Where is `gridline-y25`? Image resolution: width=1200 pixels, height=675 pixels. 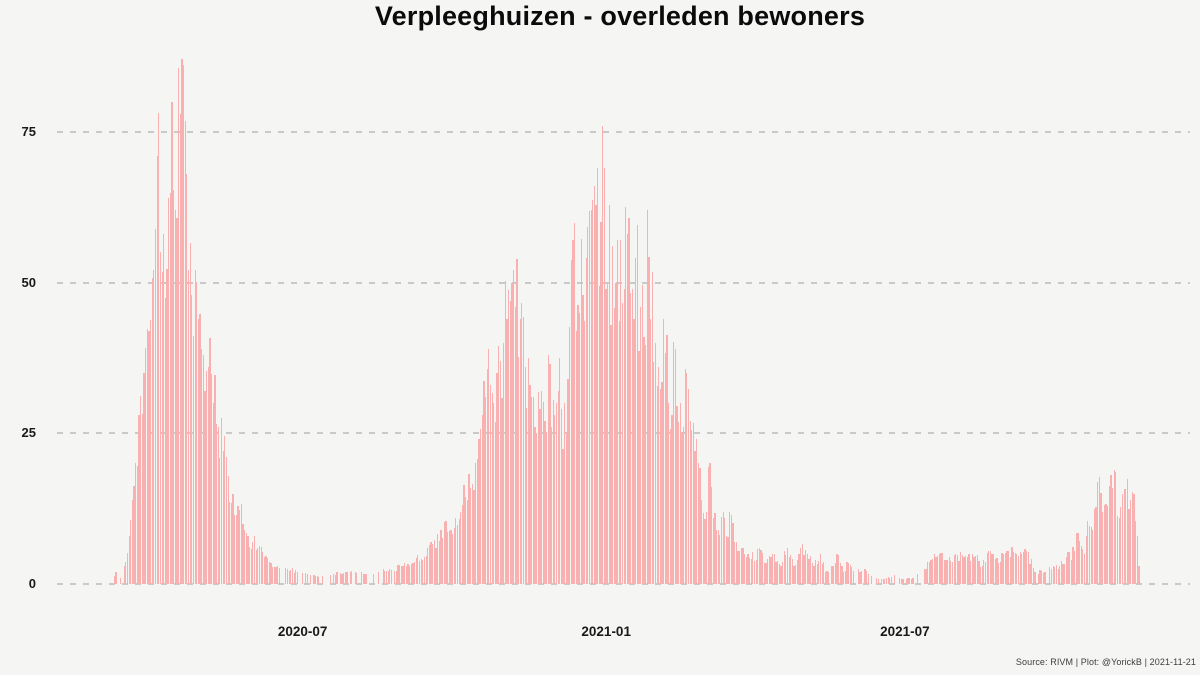 gridline-y25 is located at coordinates (623, 433).